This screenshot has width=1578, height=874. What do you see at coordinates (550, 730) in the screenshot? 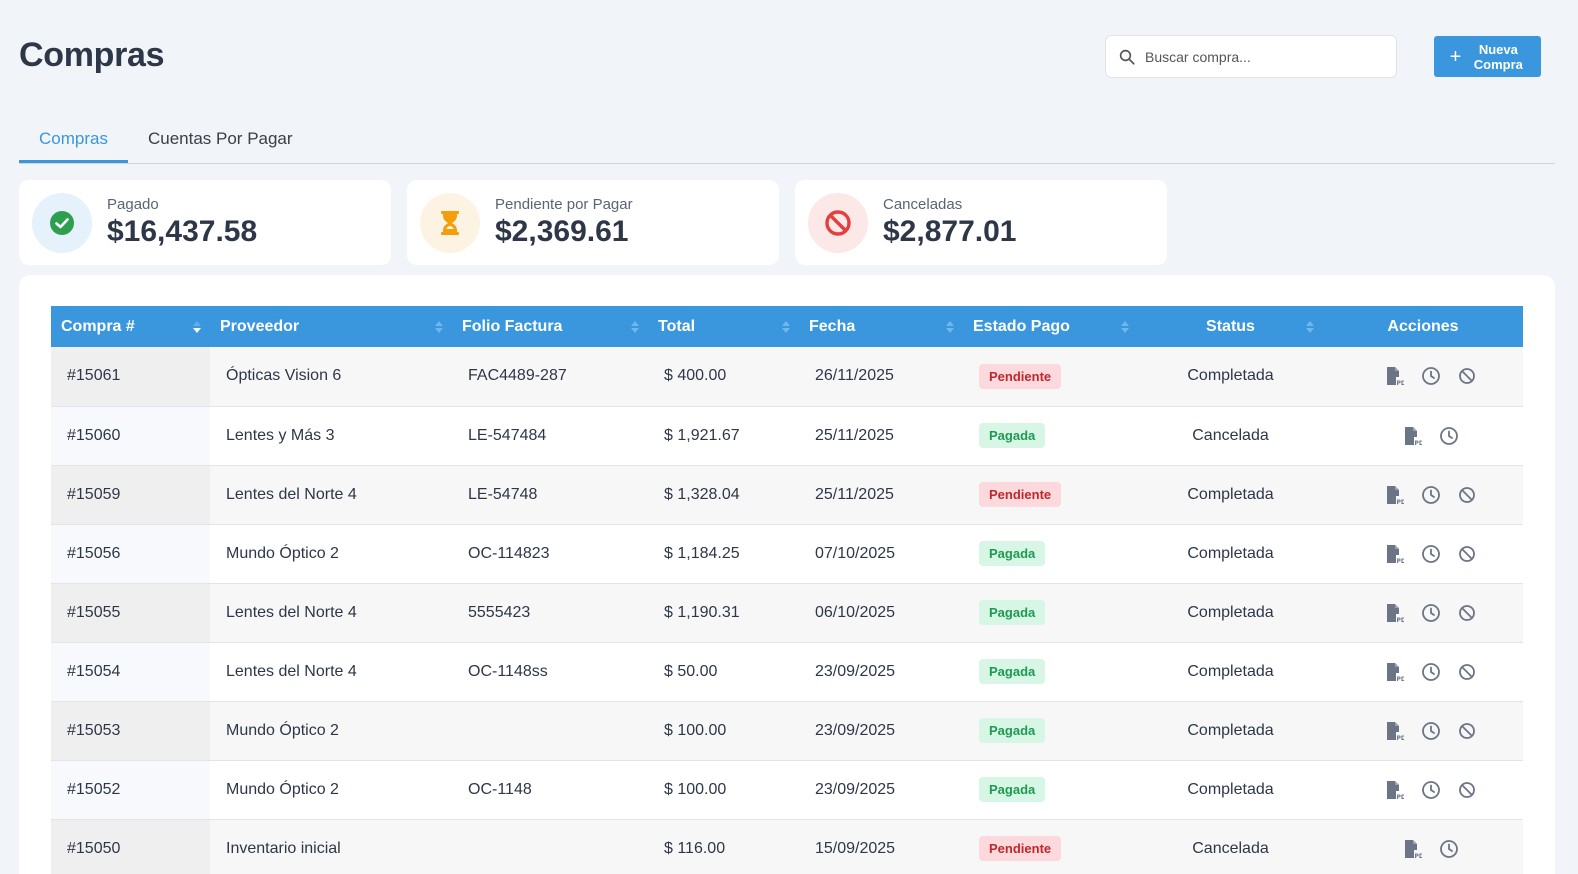
I see `cell-folio` at bounding box center [550, 730].